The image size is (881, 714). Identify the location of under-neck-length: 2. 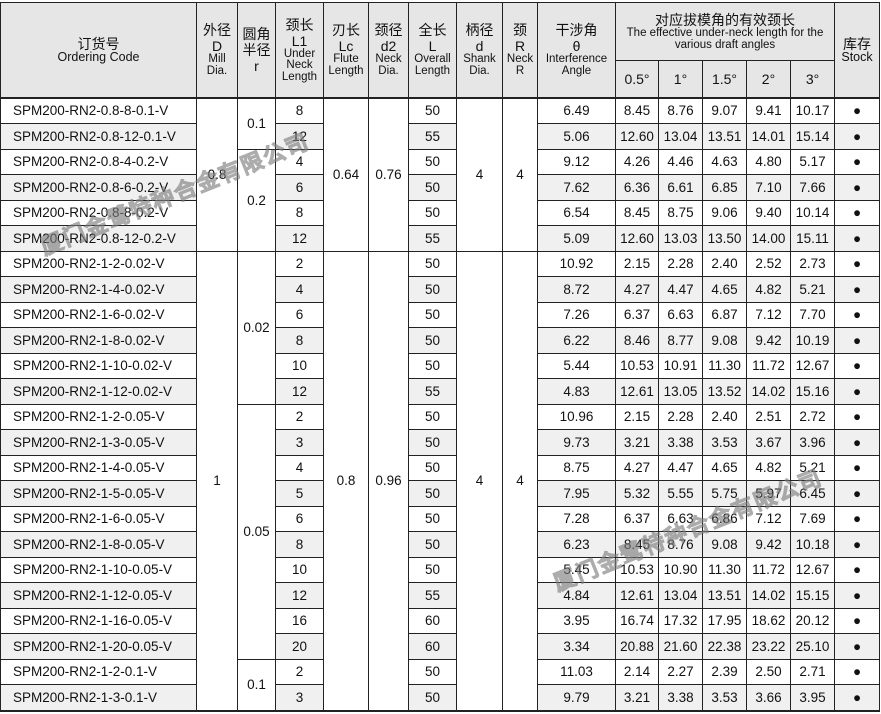
(299, 263).